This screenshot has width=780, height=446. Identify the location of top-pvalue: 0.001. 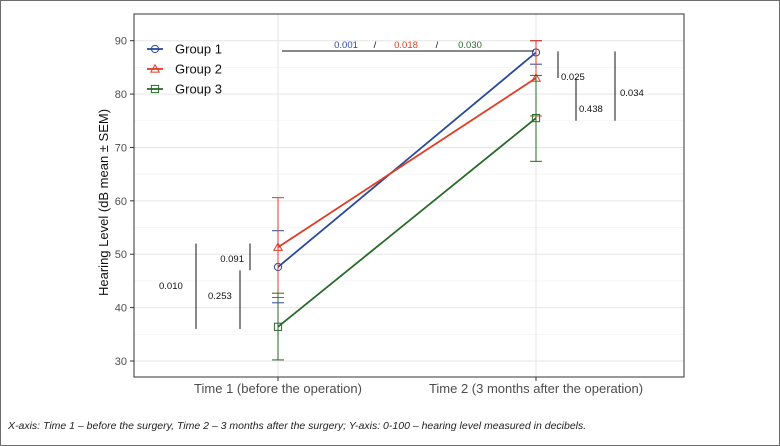
(346, 45).